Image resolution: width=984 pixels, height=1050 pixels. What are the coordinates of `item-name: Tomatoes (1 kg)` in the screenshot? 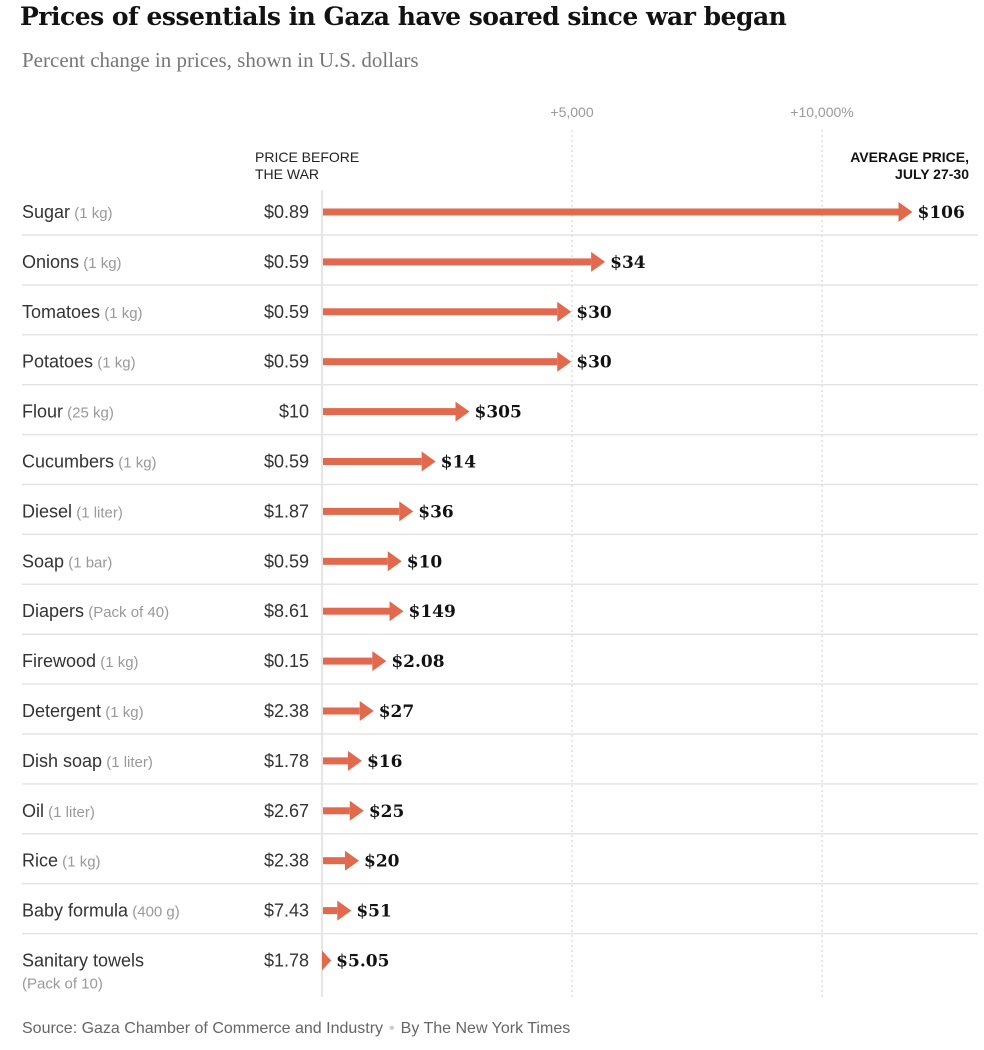 It's located at (82, 312).